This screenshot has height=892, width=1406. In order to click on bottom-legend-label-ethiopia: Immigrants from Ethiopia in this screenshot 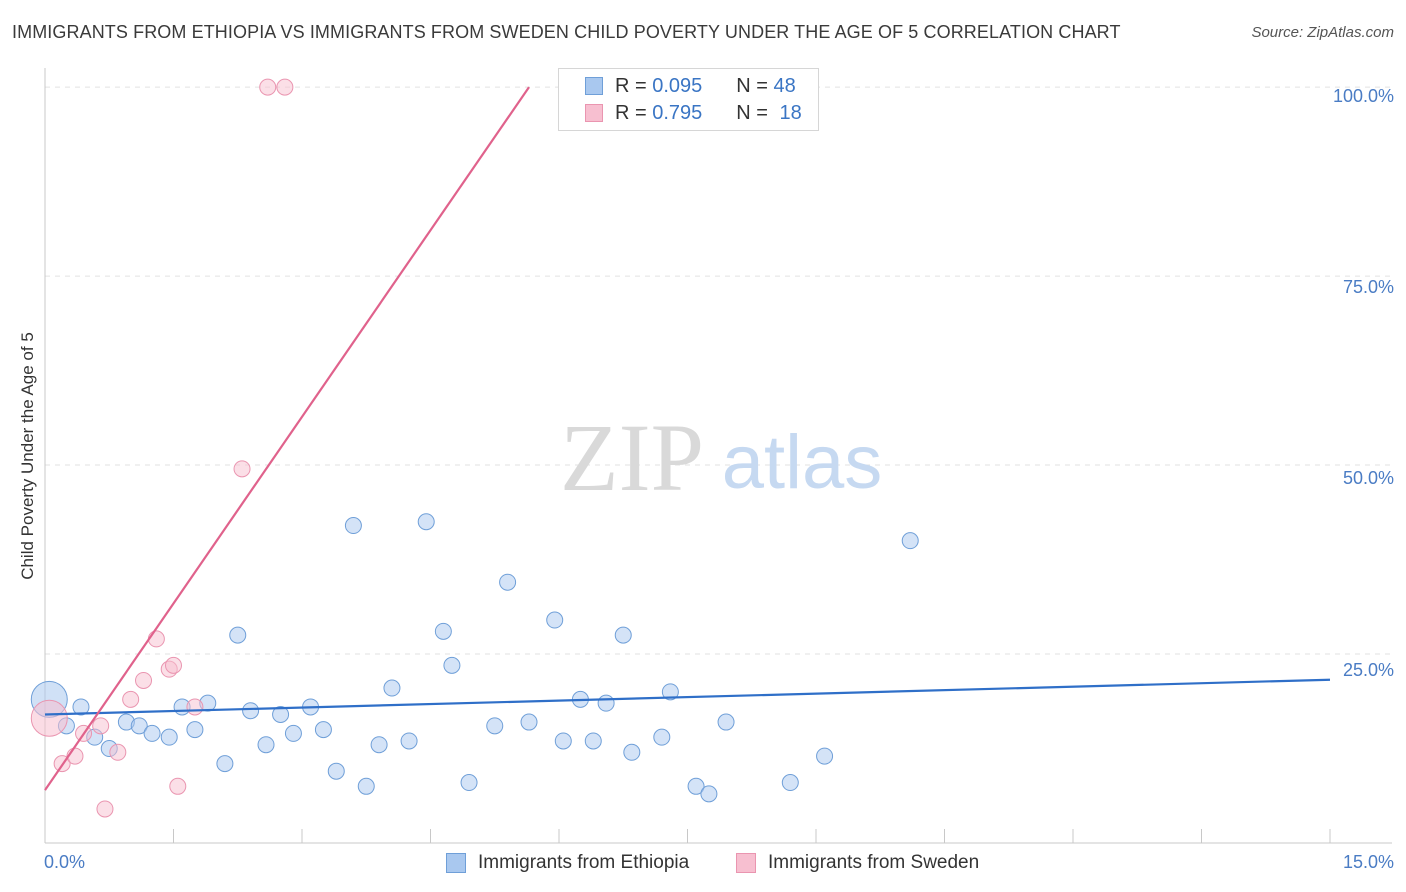, I will do `click(584, 862)`.